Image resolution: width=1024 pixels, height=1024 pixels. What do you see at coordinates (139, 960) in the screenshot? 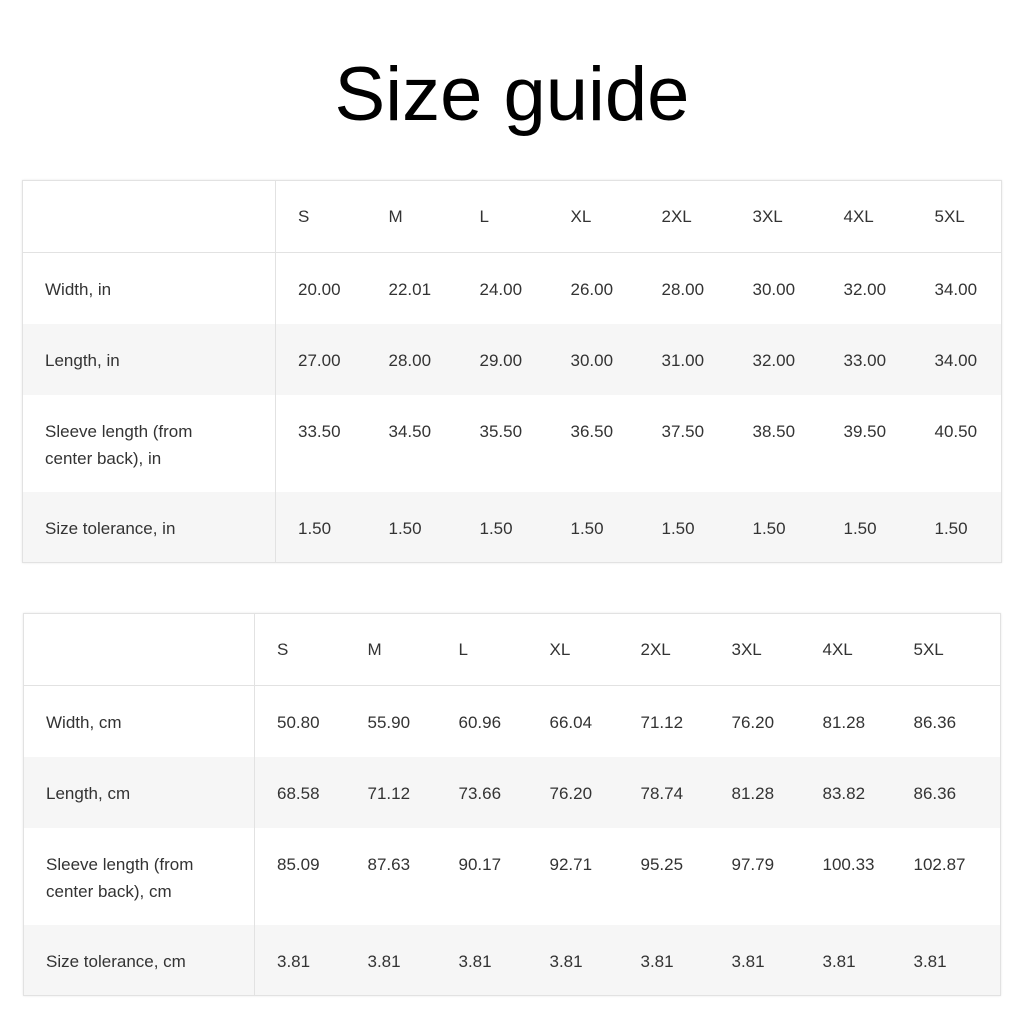
I see `row-label: Size tolerance, cm` at bounding box center [139, 960].